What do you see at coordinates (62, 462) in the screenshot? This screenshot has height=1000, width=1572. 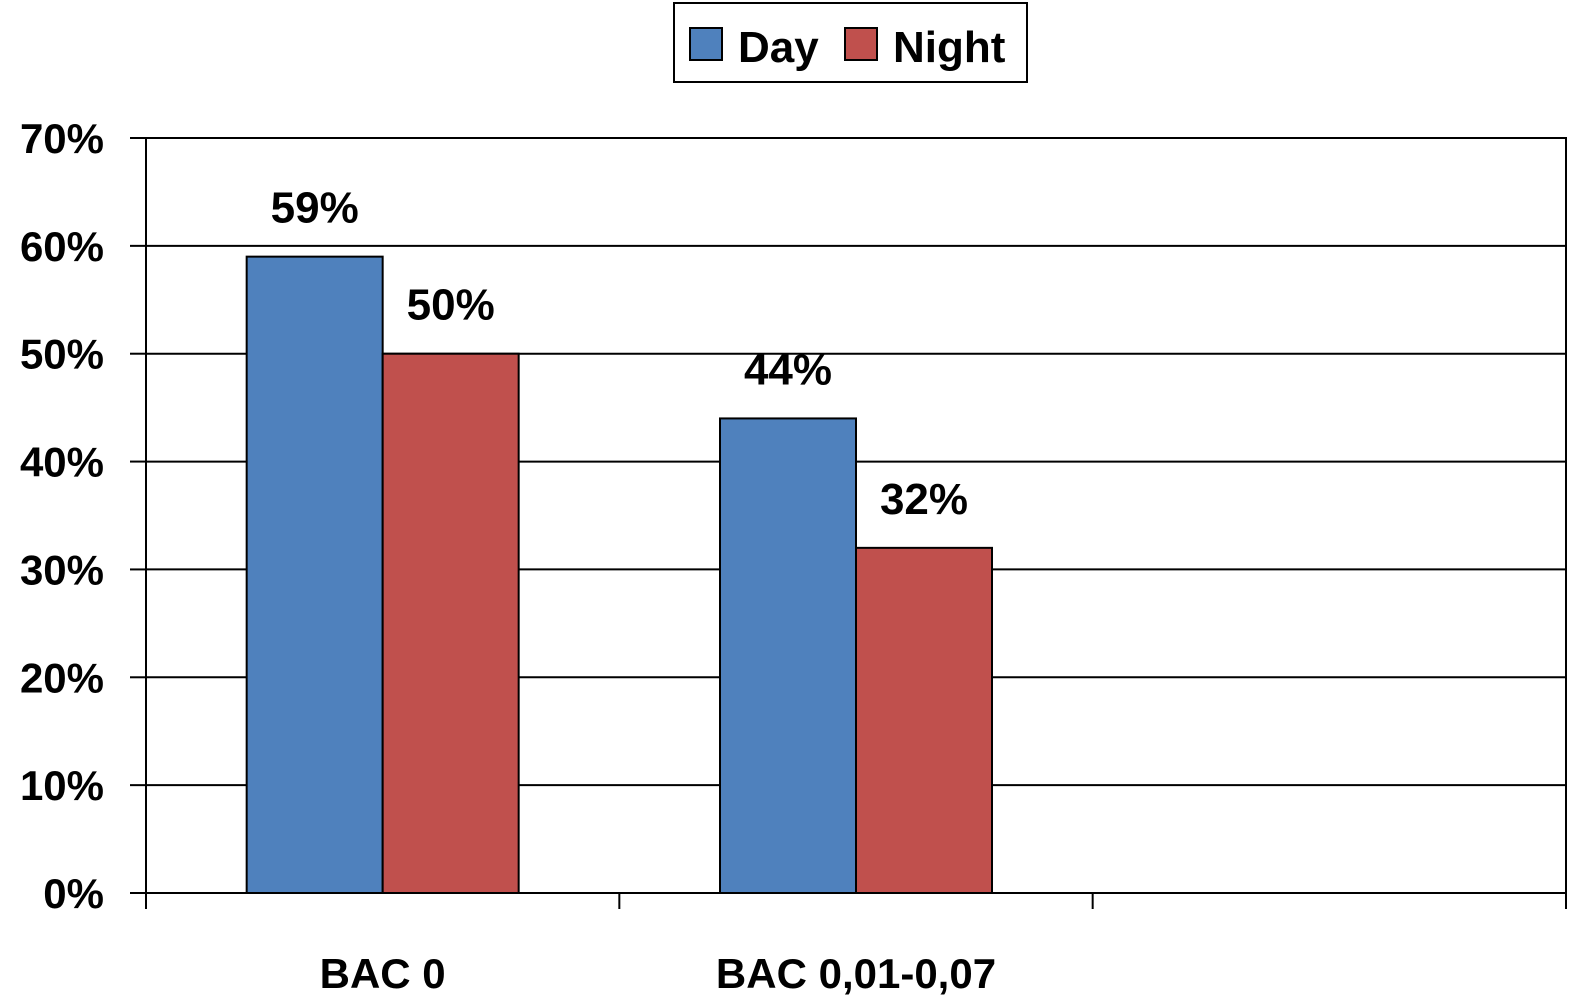 I see `y-tick-label: 40%` at bounding box center [62, 462].